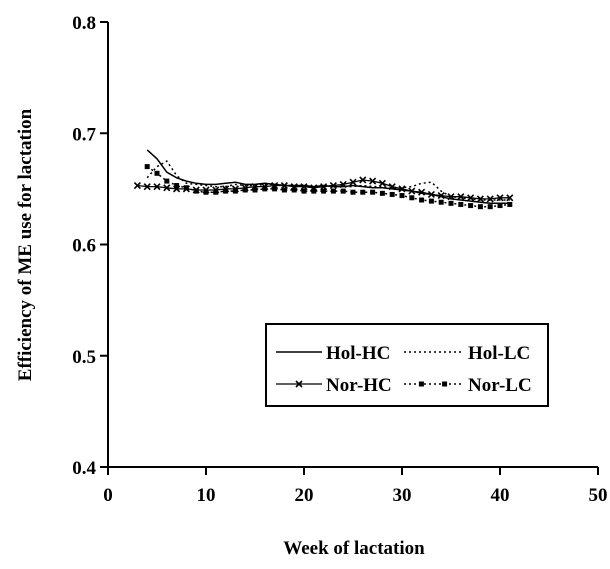 The height and width of the screenshot is (569, 610). Describe the element at coordinates (84, 357) in the screenshot. I see `y-tick-label: 0.5` at that location.